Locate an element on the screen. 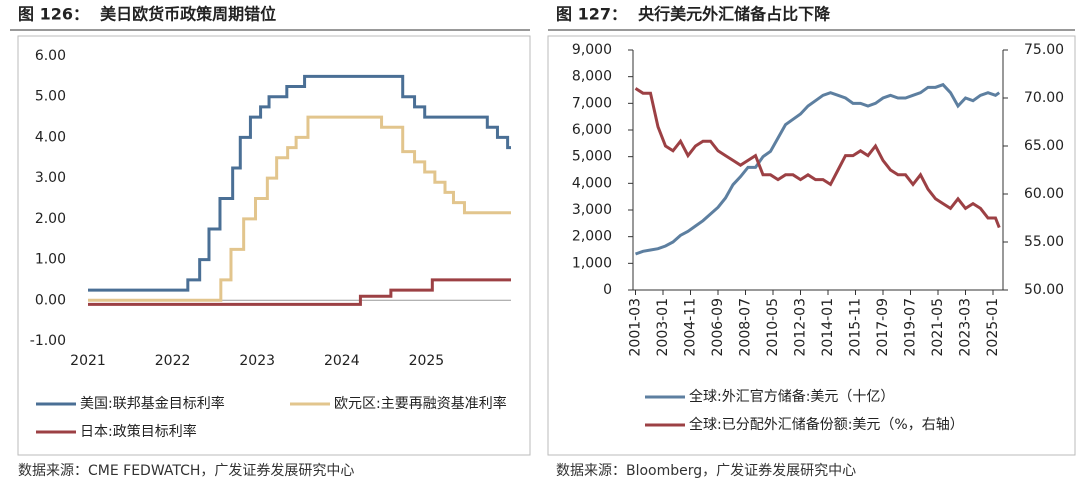 The image size is (1080, 490). y2-tick-label: 75.00 is located at coordinates (1044, 50).